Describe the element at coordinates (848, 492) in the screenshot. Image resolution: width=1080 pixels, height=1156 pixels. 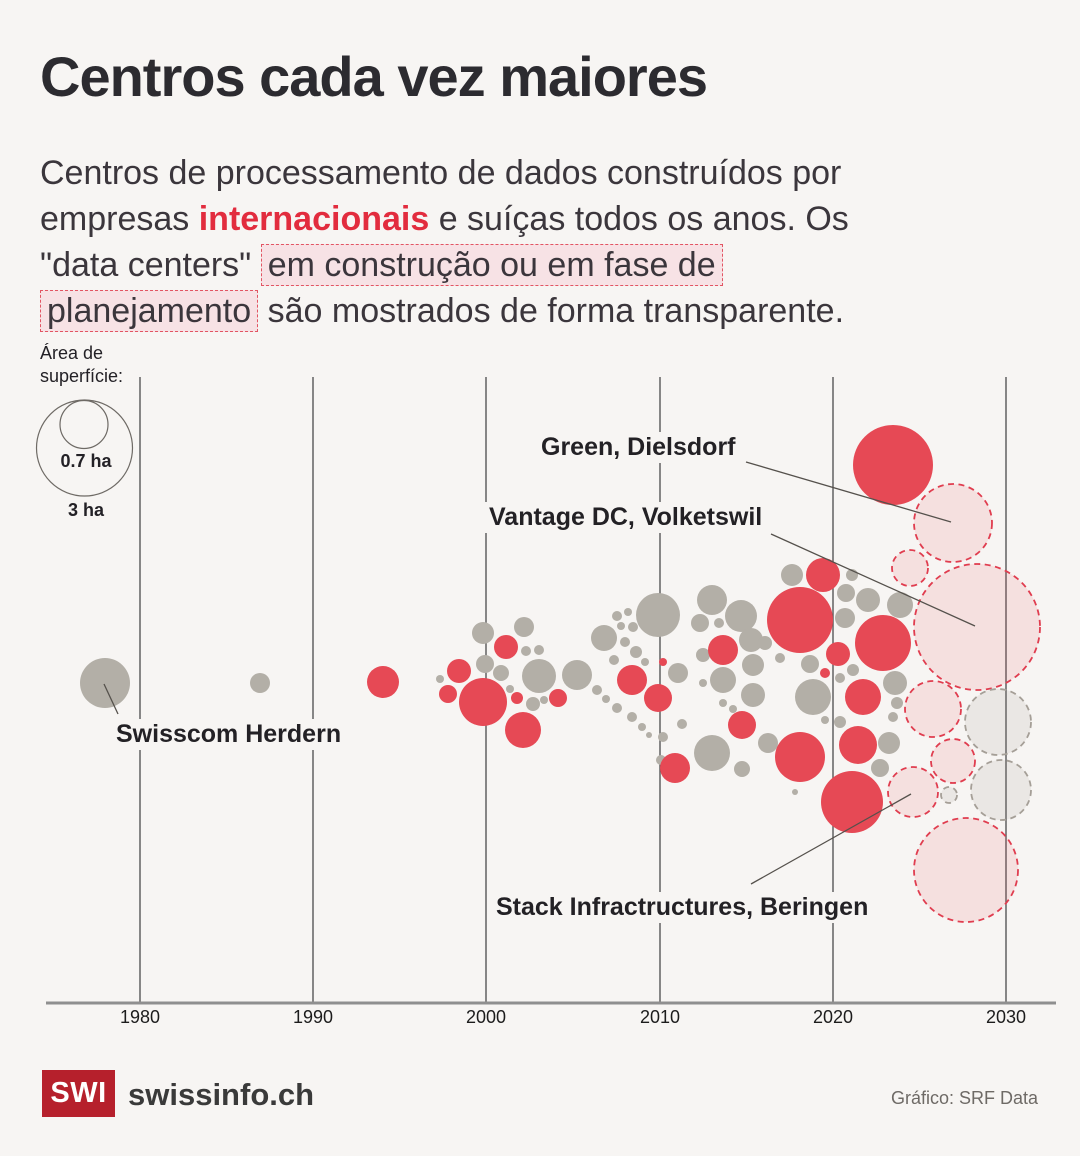
I see `annotation-line-green` at that location.